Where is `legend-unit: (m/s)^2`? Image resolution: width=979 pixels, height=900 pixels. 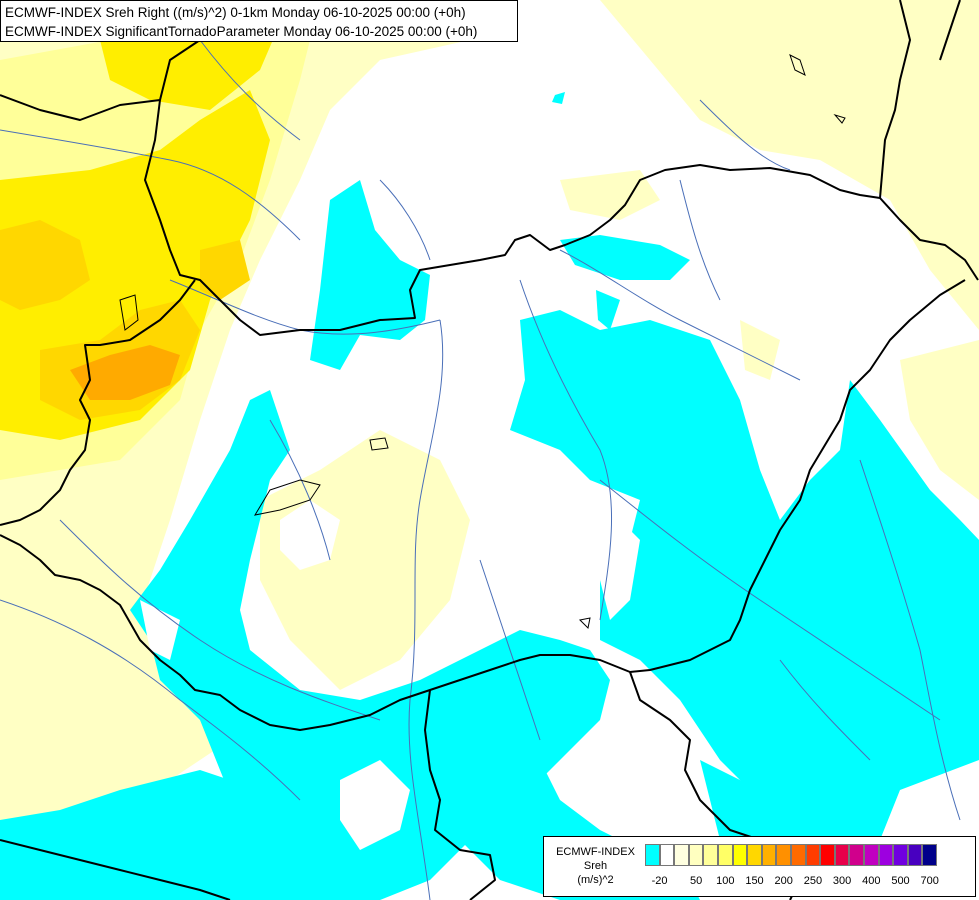 legend-unit: (m/s)^2 is located at coordinates (595, 880).